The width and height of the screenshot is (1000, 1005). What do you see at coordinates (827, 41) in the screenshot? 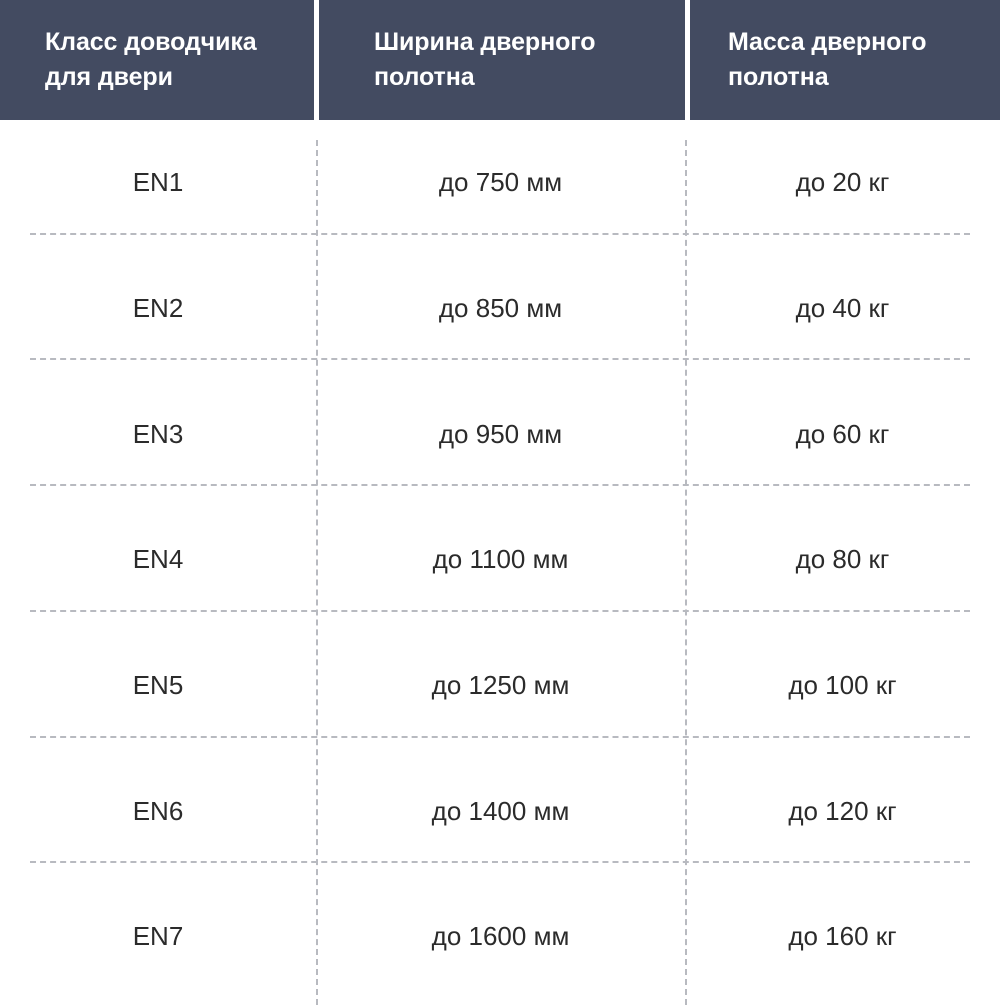
I see `column-header-door-mass-line1: Масса дверного` at bounding box center [827, 41].